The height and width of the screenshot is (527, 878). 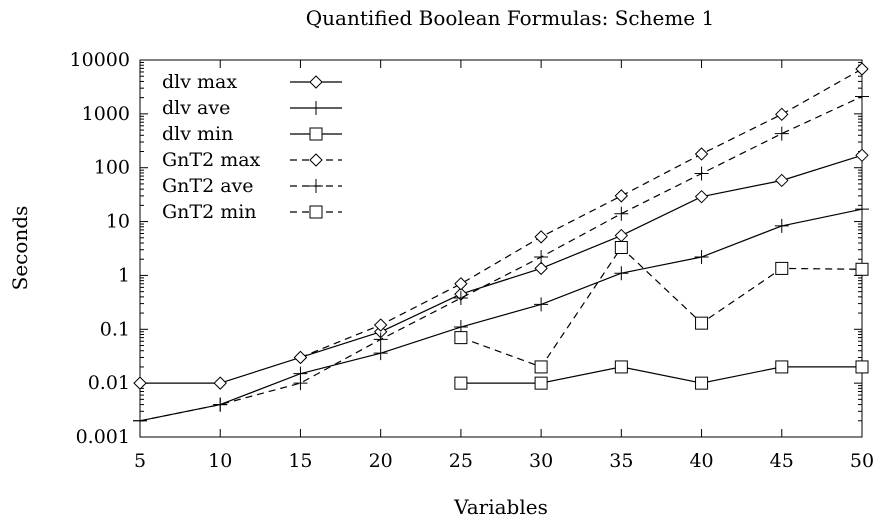 What do you see at coordinates (100, 60) in the screenshot?
I see `y-tick-label: 10000` at bounding box center [100, 60].